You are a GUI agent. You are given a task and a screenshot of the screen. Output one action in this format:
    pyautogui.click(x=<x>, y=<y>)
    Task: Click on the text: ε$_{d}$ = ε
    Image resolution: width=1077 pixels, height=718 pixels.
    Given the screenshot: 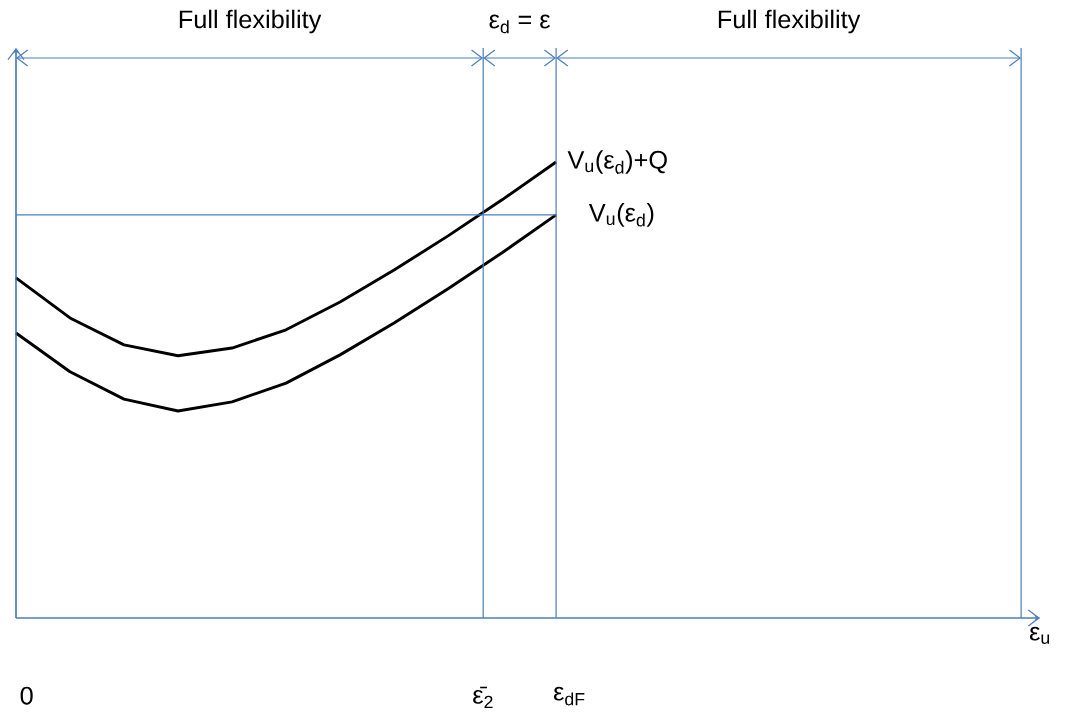 What is the action you would take?
    pyautogui.click(x=520, y=24)
    